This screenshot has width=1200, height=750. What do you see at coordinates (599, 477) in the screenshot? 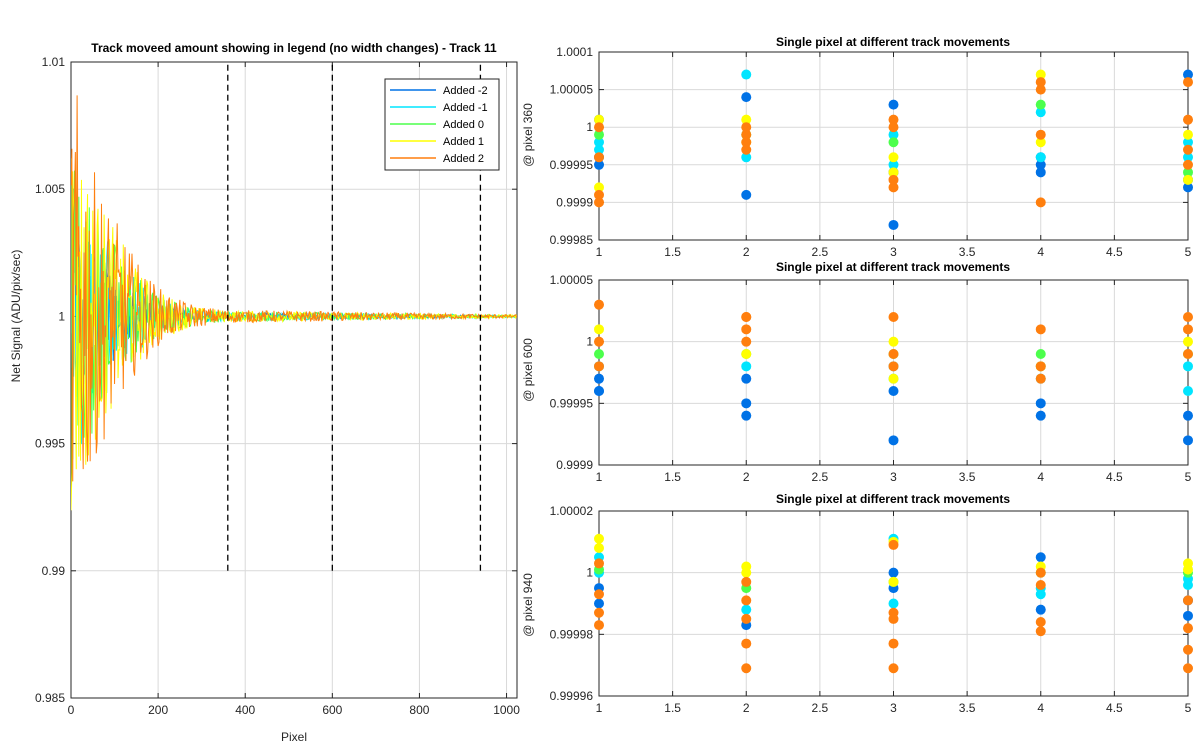
I see `scatter-600-xtick-label: 1` at bounding box center [599, 477].